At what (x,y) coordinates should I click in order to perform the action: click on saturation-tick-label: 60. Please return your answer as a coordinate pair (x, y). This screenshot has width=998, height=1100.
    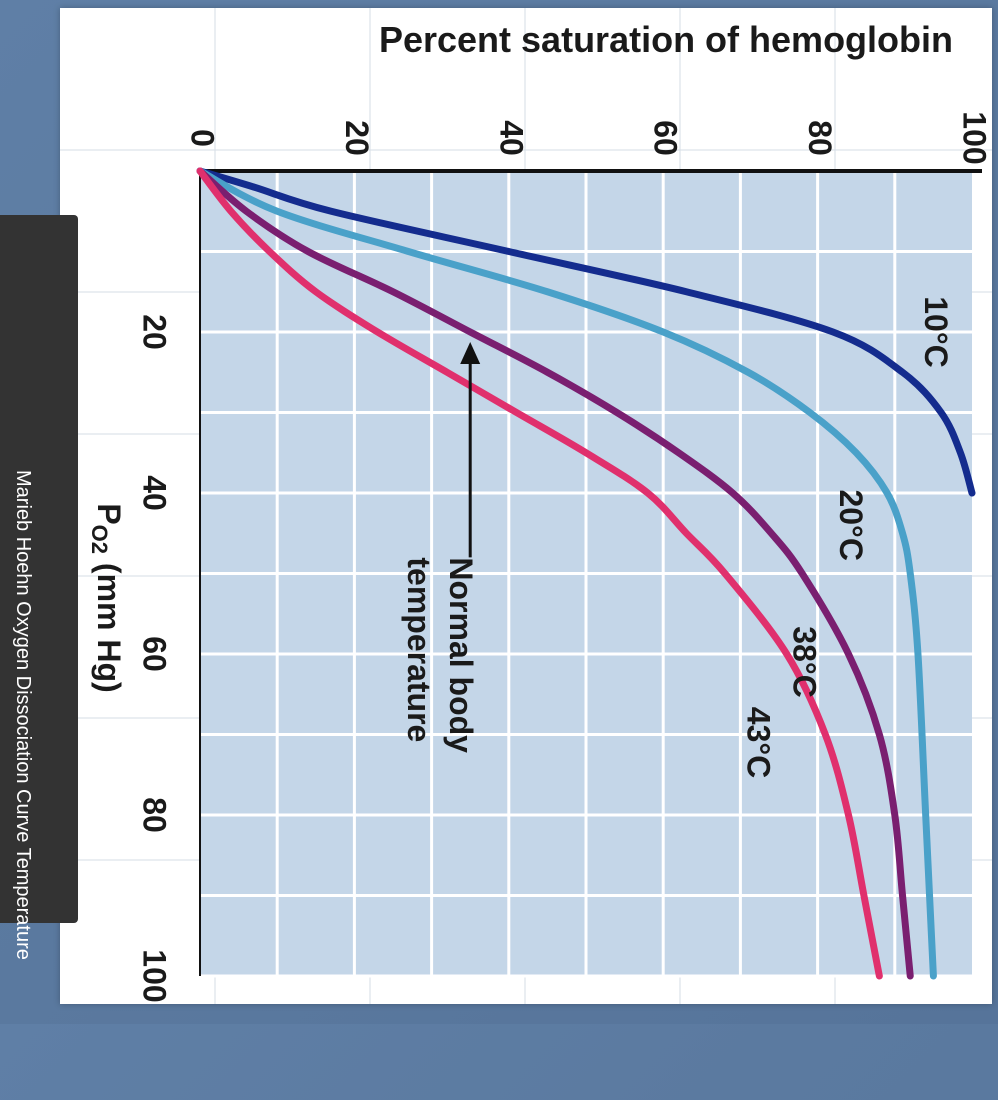
    Looking at the image, I should click on (666, 138).